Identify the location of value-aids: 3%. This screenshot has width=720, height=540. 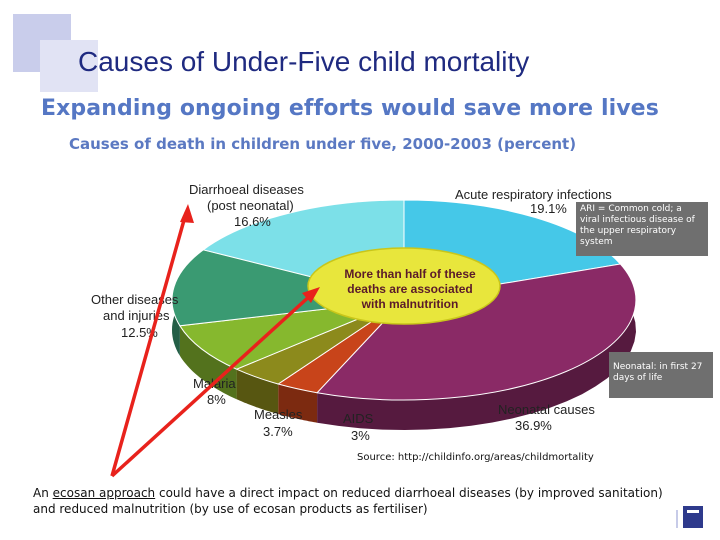
(360, 435).